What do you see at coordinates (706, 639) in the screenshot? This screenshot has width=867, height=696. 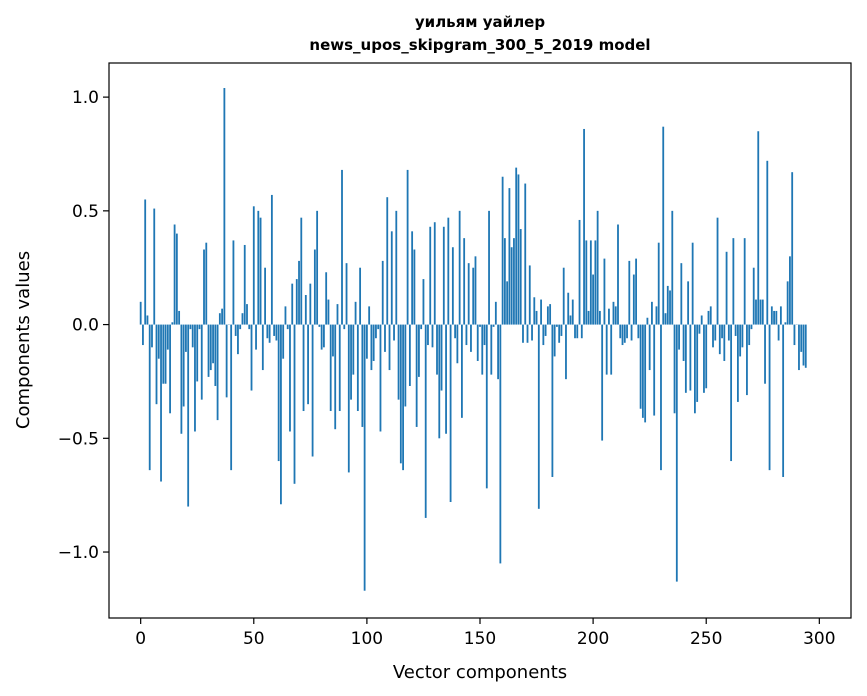 I see `x-tick-label-5: 250` at bounding box center [706, 639].